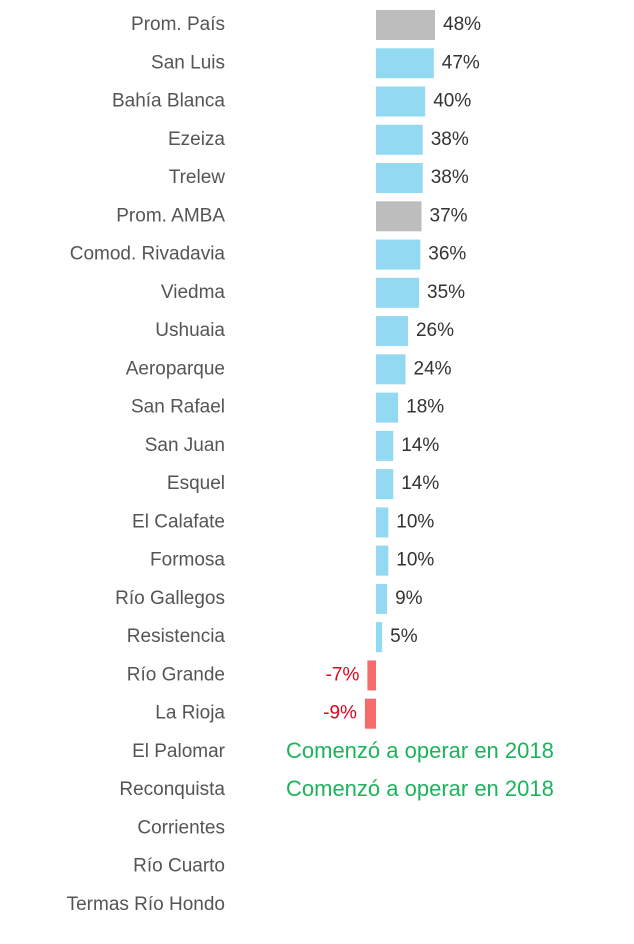 The width and height of the screenshot is (634, 944). I want to click on category-label: San Rafael, so click(178, 407).